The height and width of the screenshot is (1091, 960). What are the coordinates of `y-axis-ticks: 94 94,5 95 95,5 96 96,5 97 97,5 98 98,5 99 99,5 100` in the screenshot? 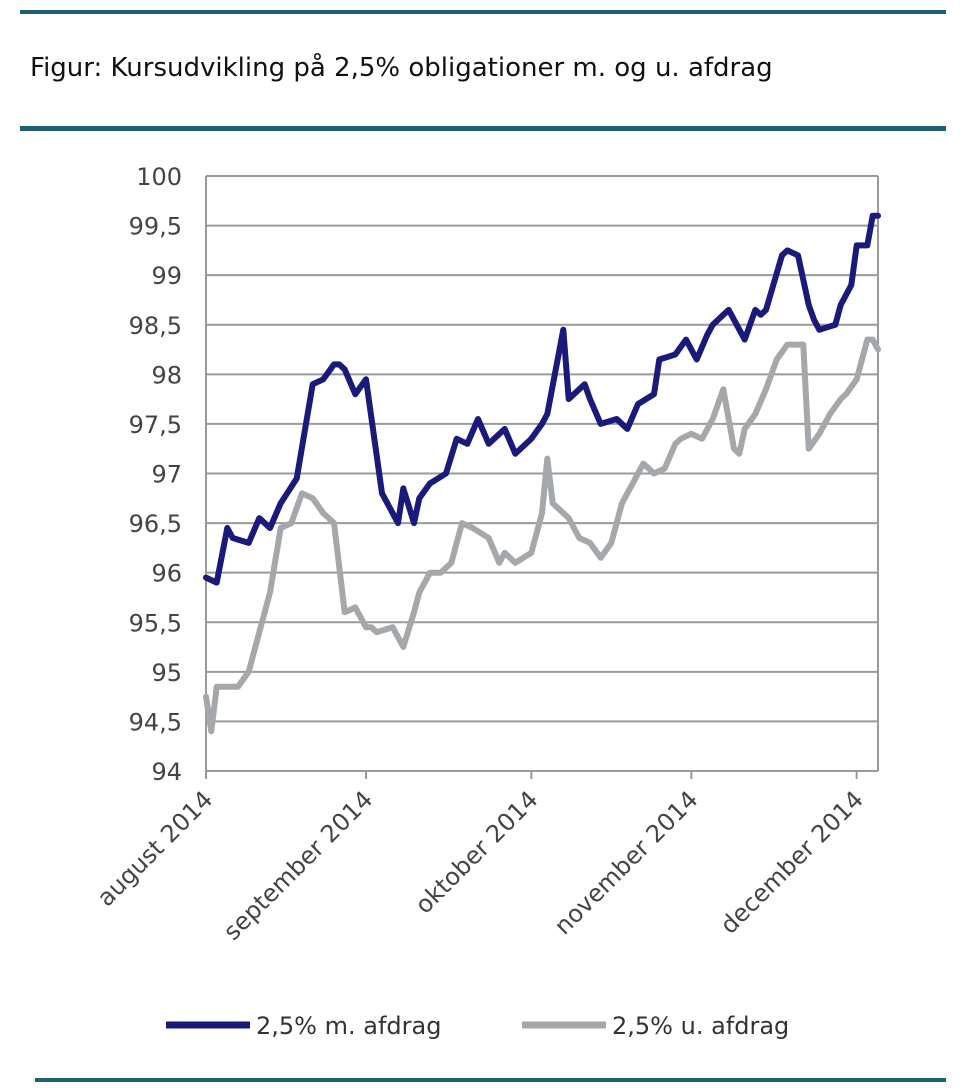 It's located at (155, 474).